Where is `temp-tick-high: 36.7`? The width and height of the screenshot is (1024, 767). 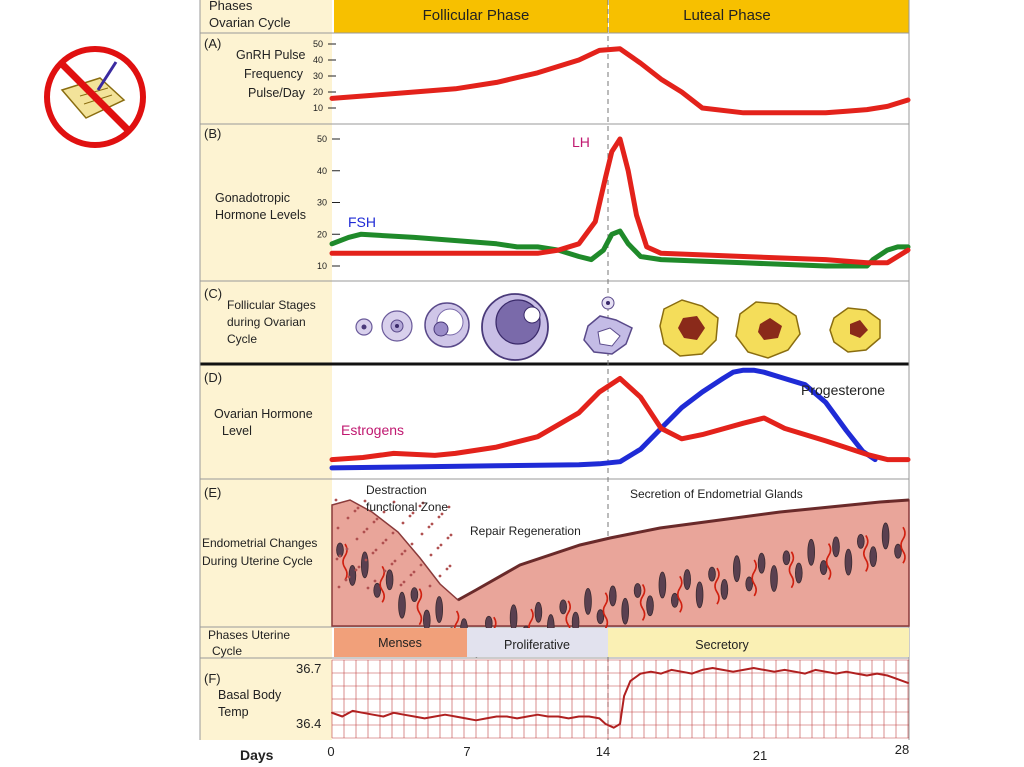 temp-tick-high: 36.7 is located at coordinates (308, 668).